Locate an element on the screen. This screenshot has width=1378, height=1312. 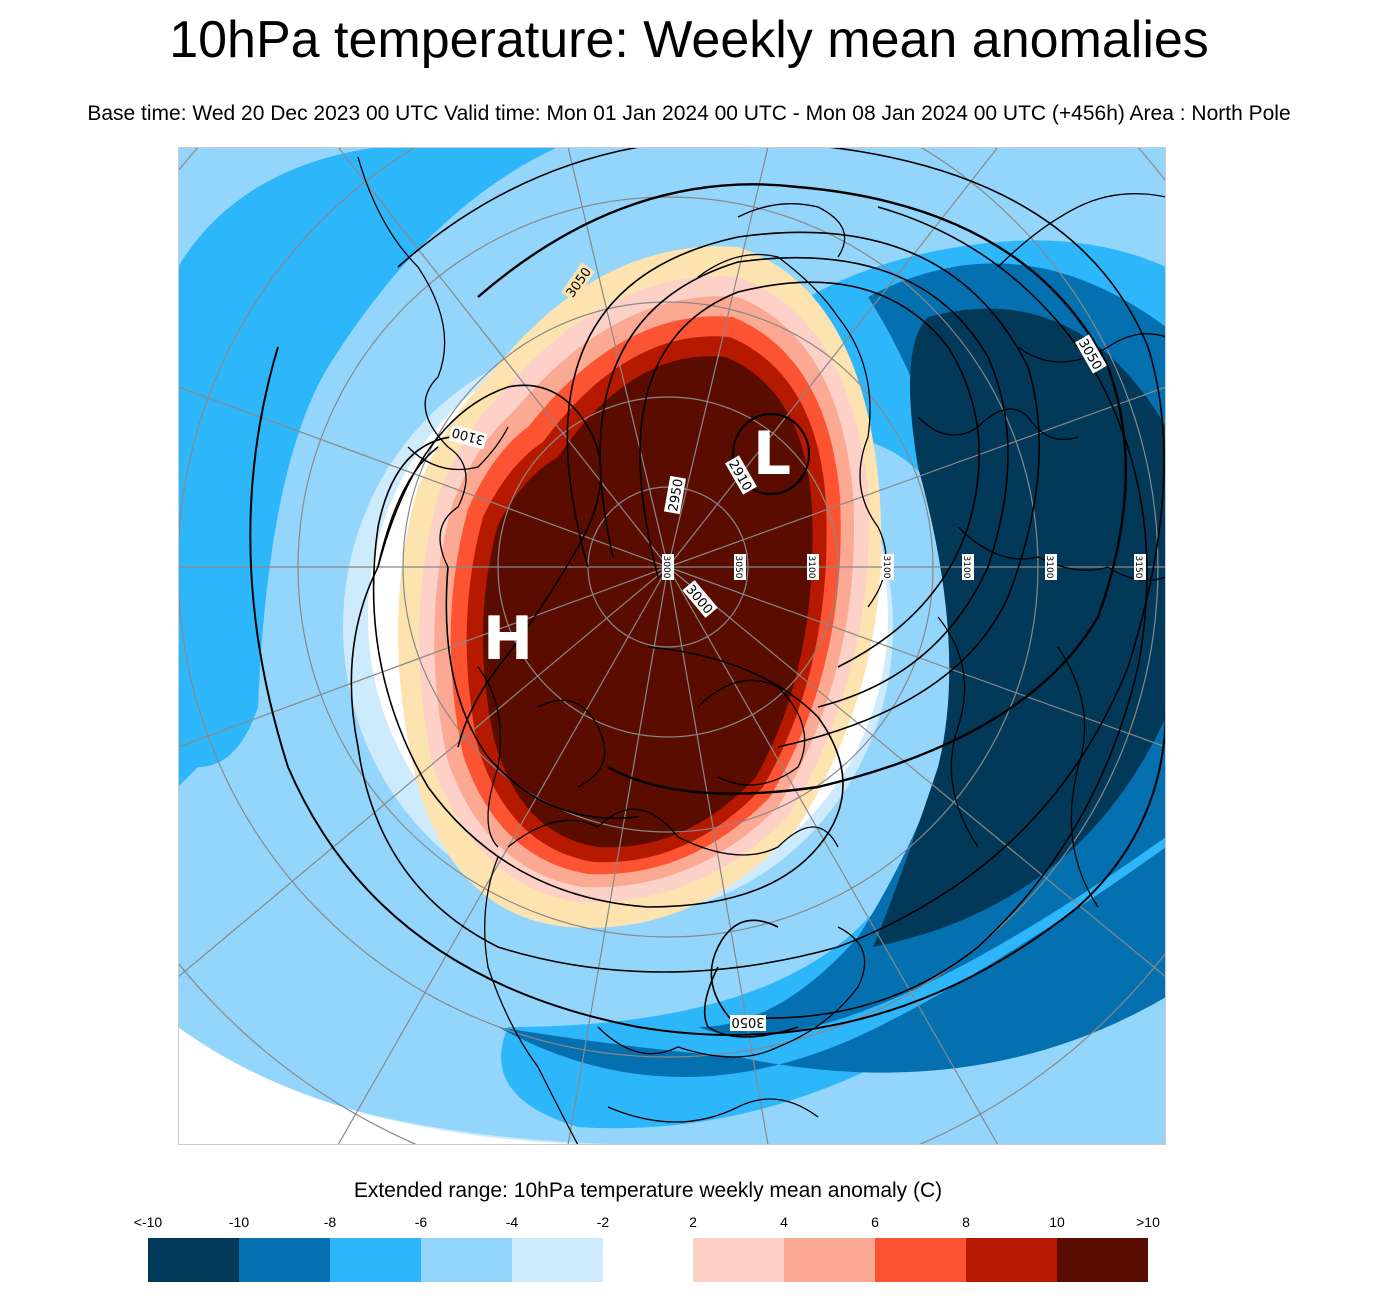
legend-tick: 4 is located at coordinates (784, 1222).